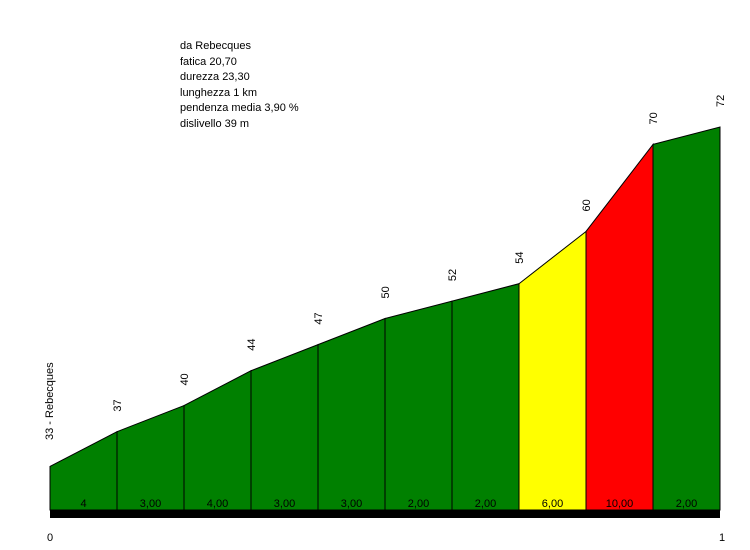 The width and height of the screenshot is (750, 550). What do you see at coordinates (319, 318) in the screenshot?
I see `altitude-label: 47` at bounding box center [319, 318].